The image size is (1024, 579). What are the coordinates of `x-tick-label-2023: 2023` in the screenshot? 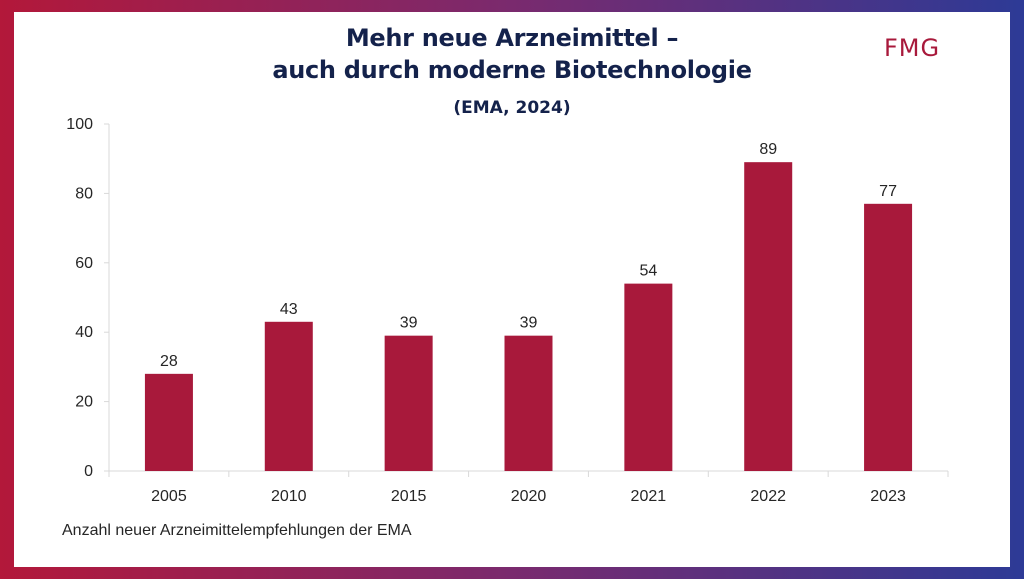 It's located at (888, 496).